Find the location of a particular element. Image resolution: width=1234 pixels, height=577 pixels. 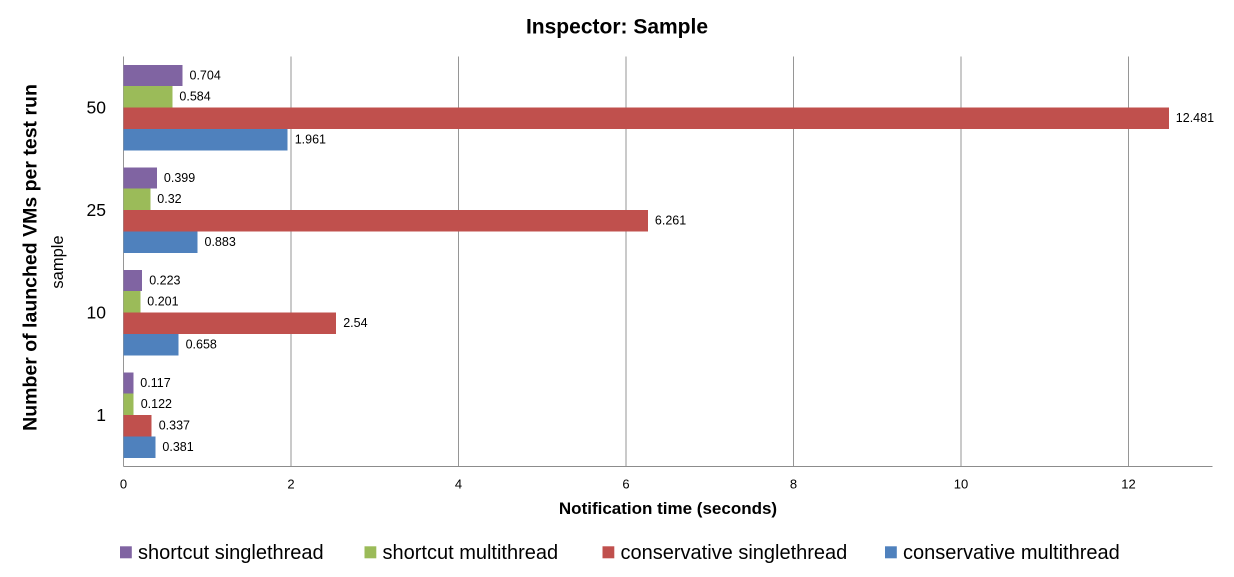

svg-text: 1.961 is located at coordinates (310, 140).